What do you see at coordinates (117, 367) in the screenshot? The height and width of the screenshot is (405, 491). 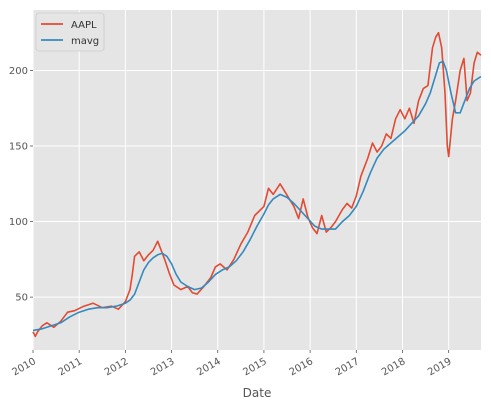 I see `x-tick-label: 2012` at bounding box center [117, 367].